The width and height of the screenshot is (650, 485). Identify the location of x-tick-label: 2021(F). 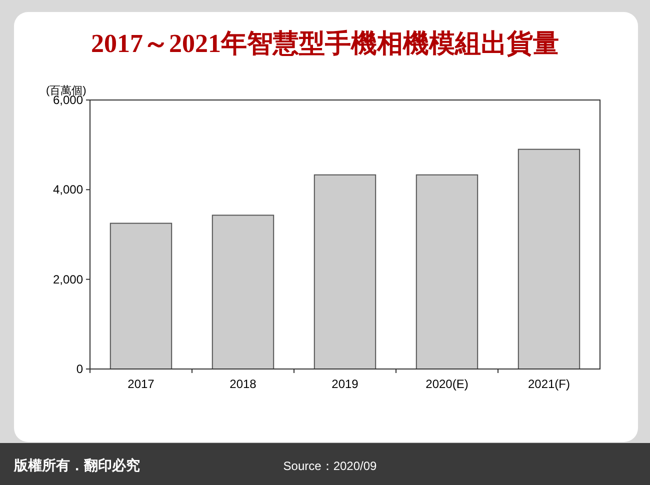
(549, 384).